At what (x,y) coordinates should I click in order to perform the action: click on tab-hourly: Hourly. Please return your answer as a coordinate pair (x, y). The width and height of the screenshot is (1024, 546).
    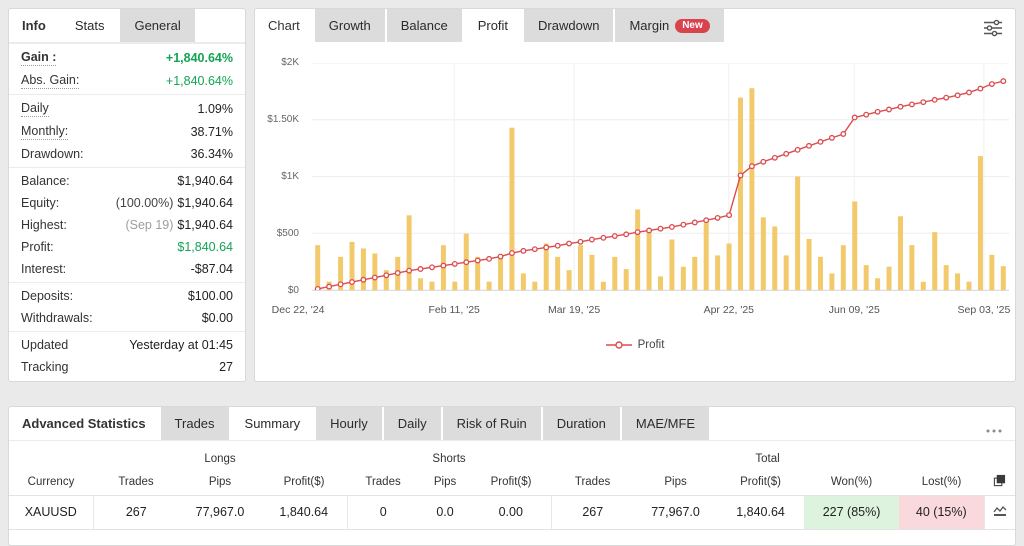
    Looking at the image, I should click on (349, 423).